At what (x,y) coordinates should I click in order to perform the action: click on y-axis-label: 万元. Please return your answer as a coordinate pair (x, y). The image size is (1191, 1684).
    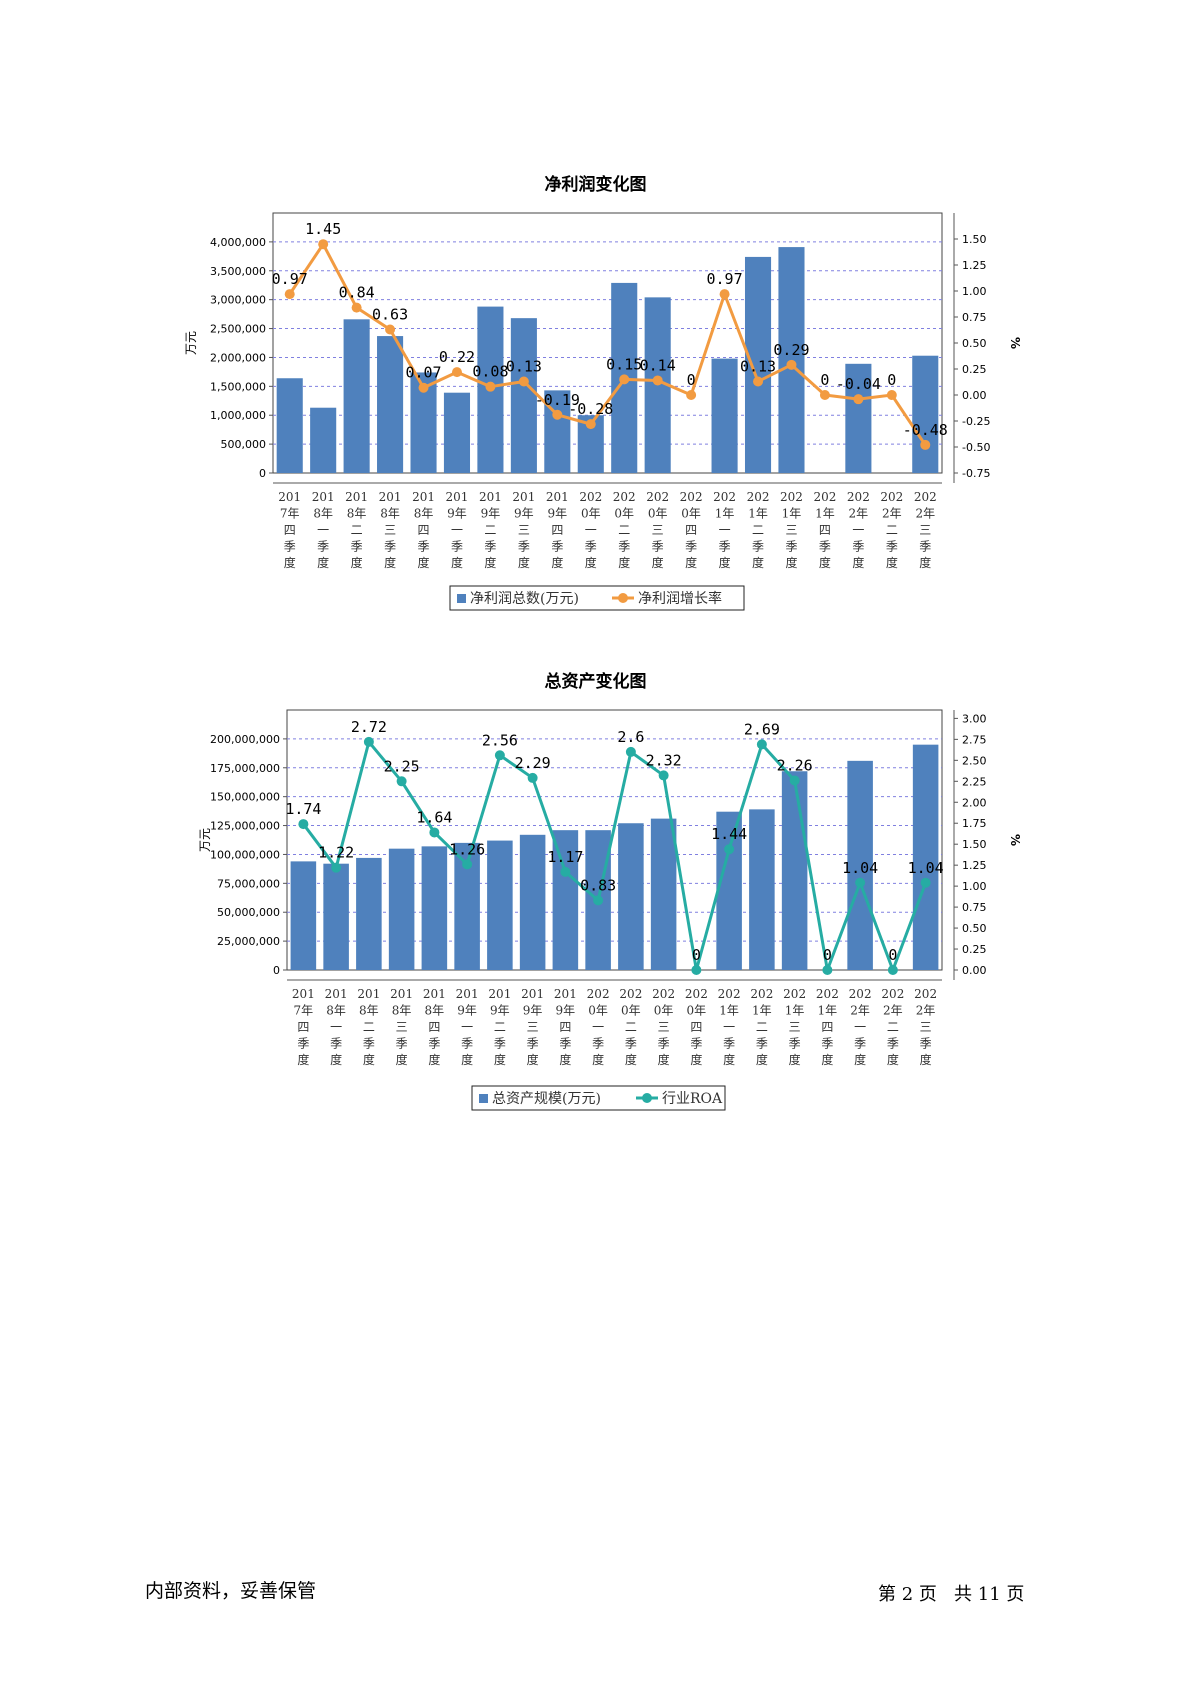
    Looking at the image, I should click on (205, 840).